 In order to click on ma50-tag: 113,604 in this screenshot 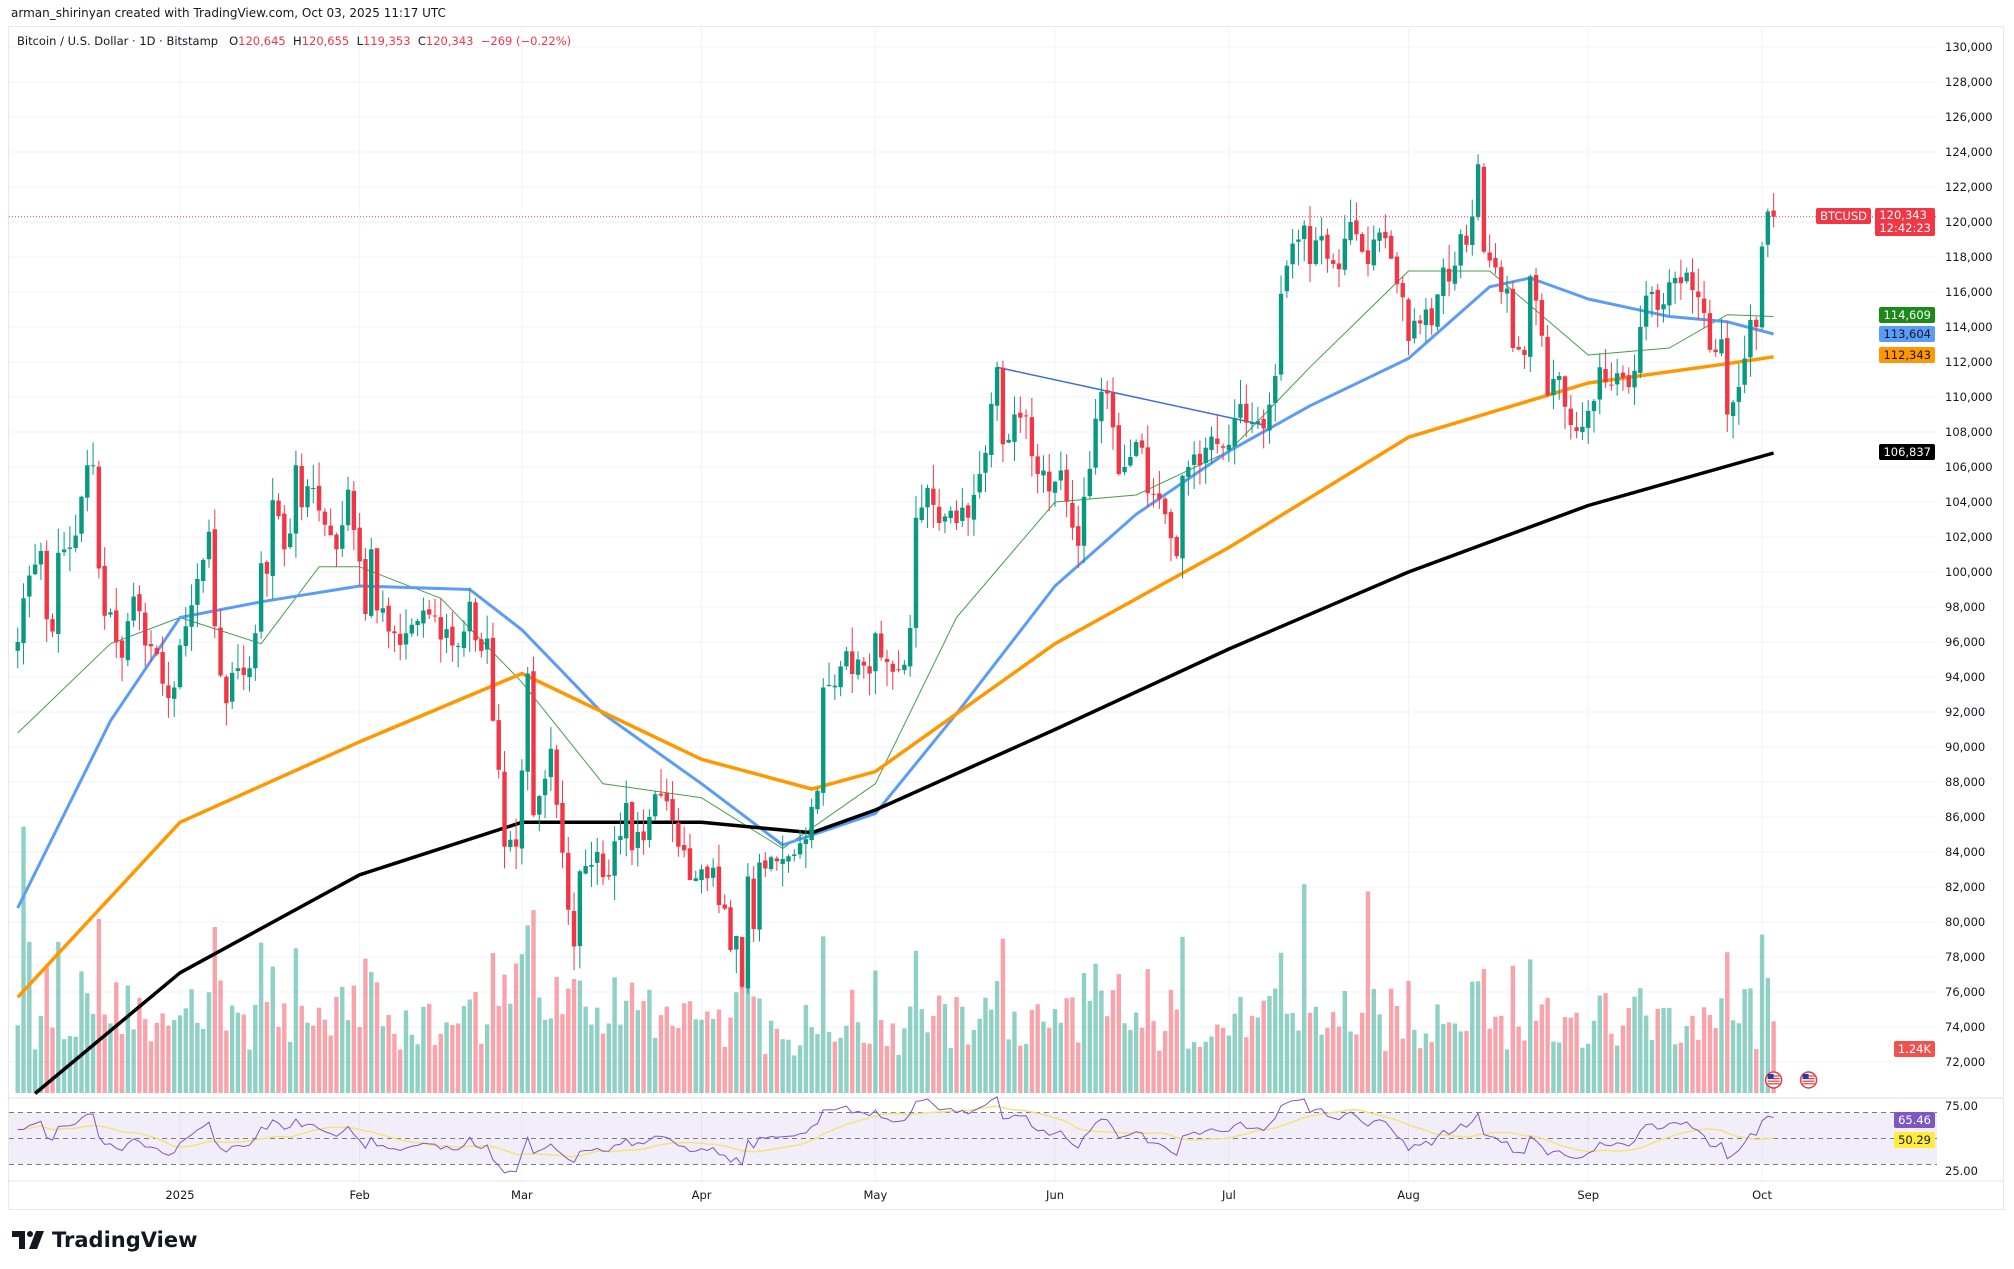, I will do `click(1907, 334)`.